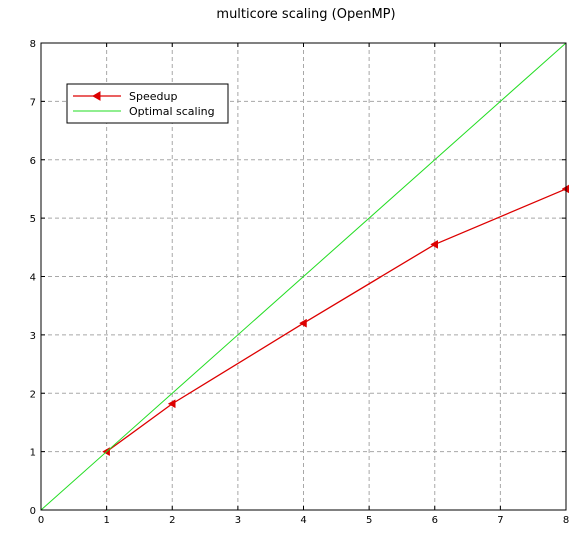 The width and height of the screenshot is (569, 533). Describe the element at coordinates (33, 511) in the screenshot. I see `y-tick-label: 0` at that location.